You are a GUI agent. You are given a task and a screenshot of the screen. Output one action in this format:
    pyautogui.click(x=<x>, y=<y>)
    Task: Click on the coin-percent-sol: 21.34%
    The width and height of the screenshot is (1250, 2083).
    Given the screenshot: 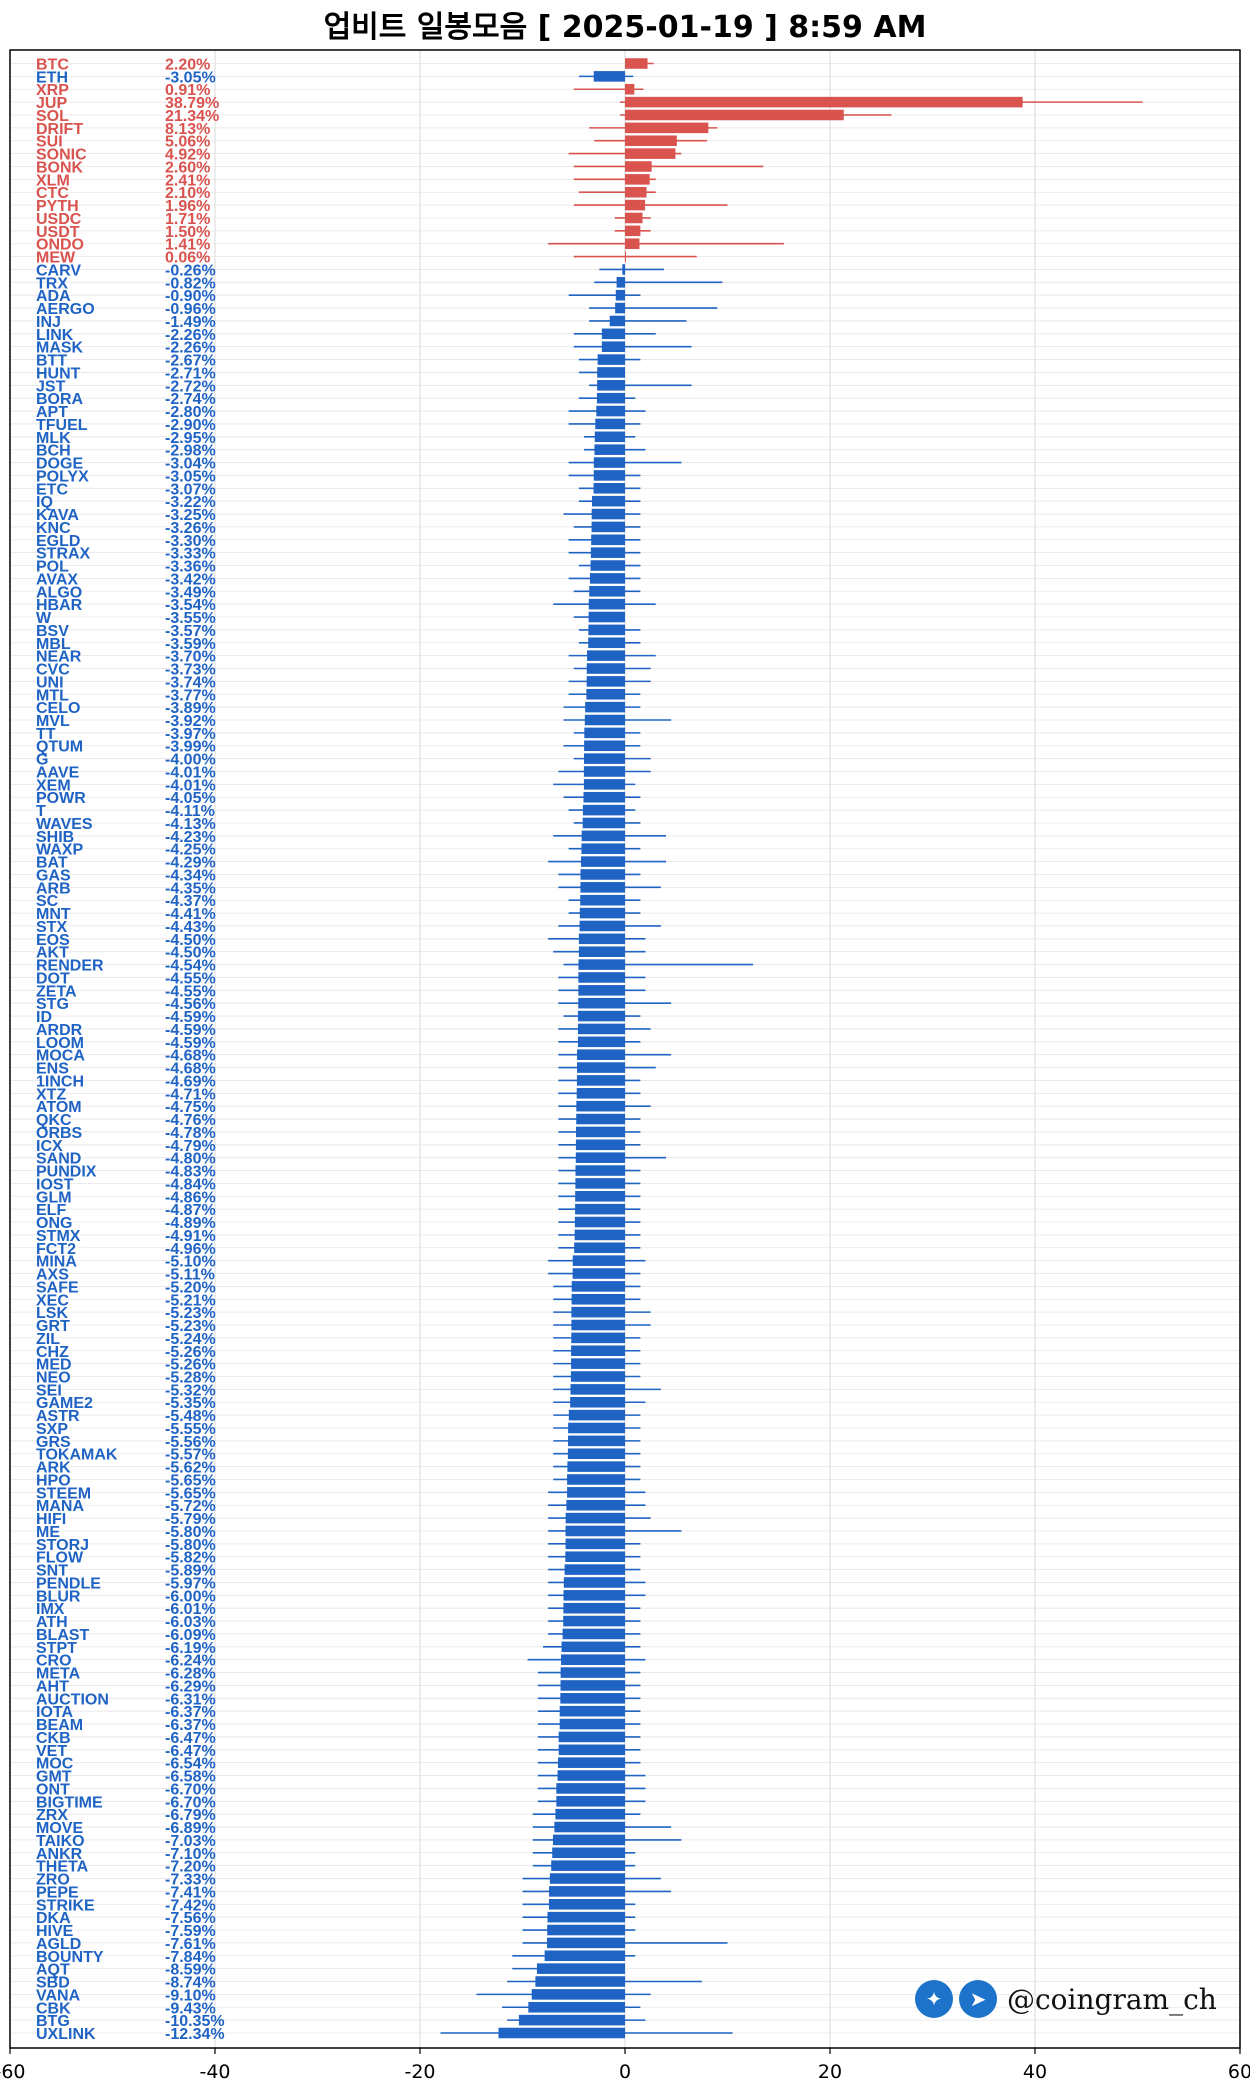 What is the action you would take?
    pyautogui.click(x=192, y=116)
    